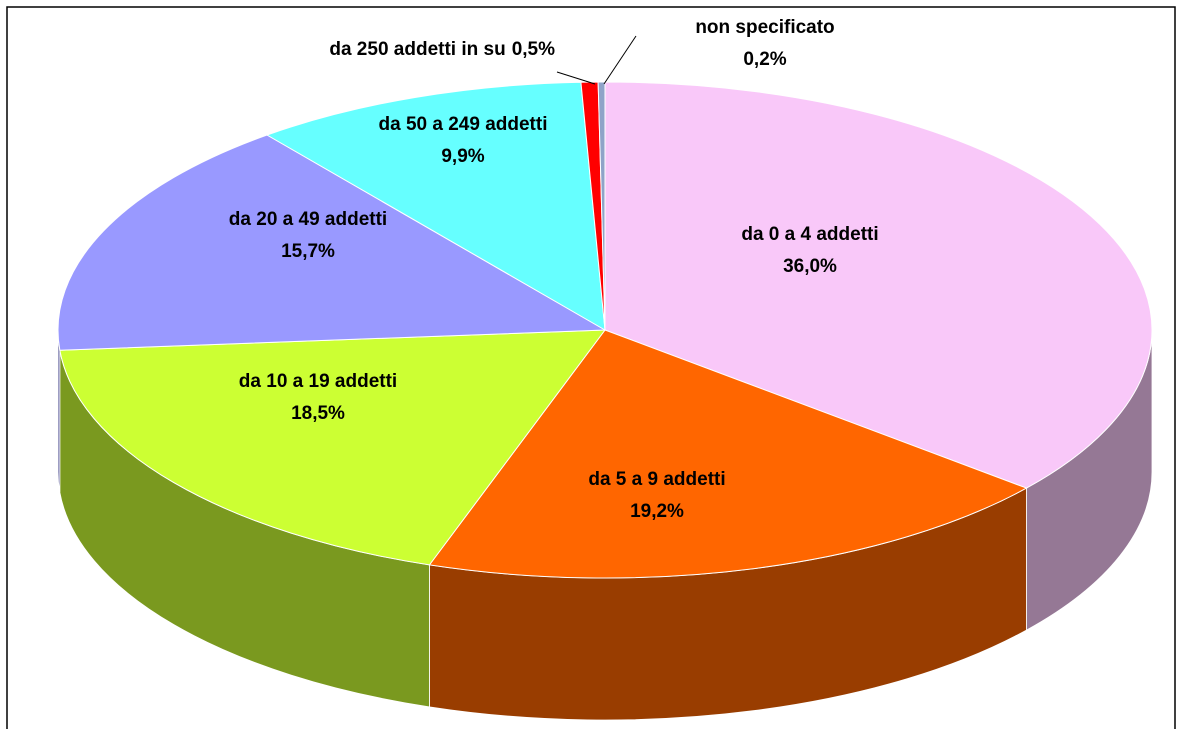 This screenshot has width=1182, height=729. I want to click on slice-value-label: 15,7%, so click(308, 251).